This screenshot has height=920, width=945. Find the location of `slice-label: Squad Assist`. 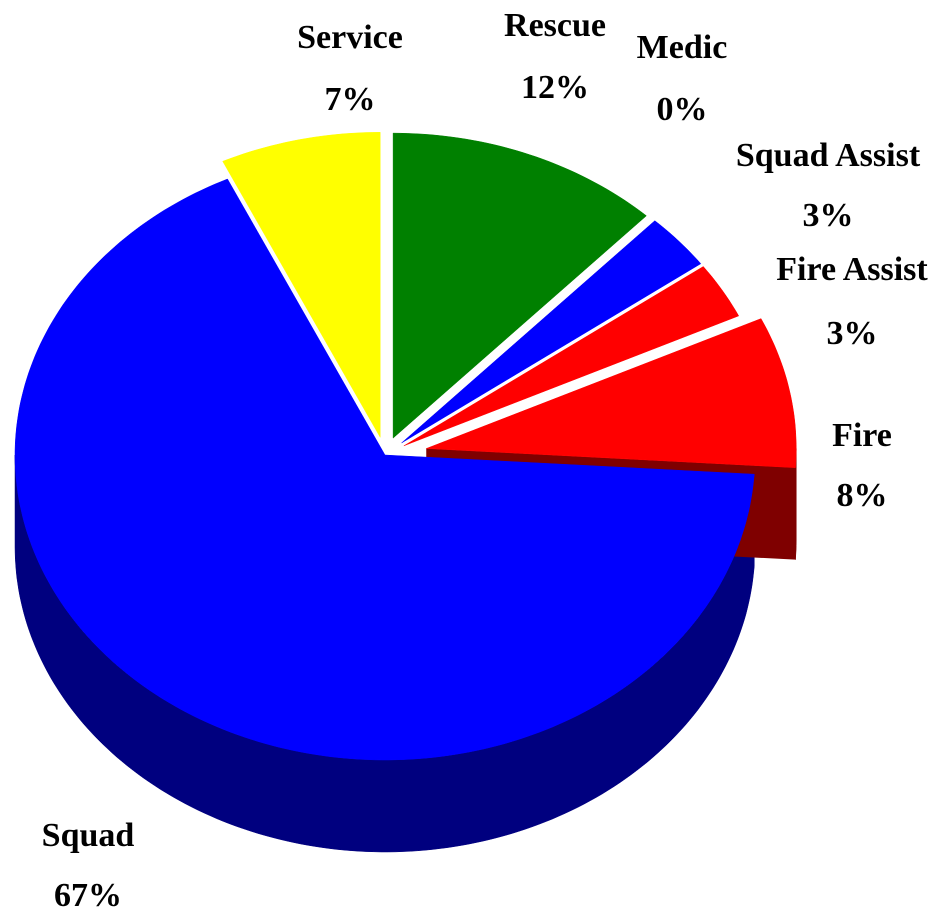

slice-label: Squad Assist is located at coordinates (828, 155).